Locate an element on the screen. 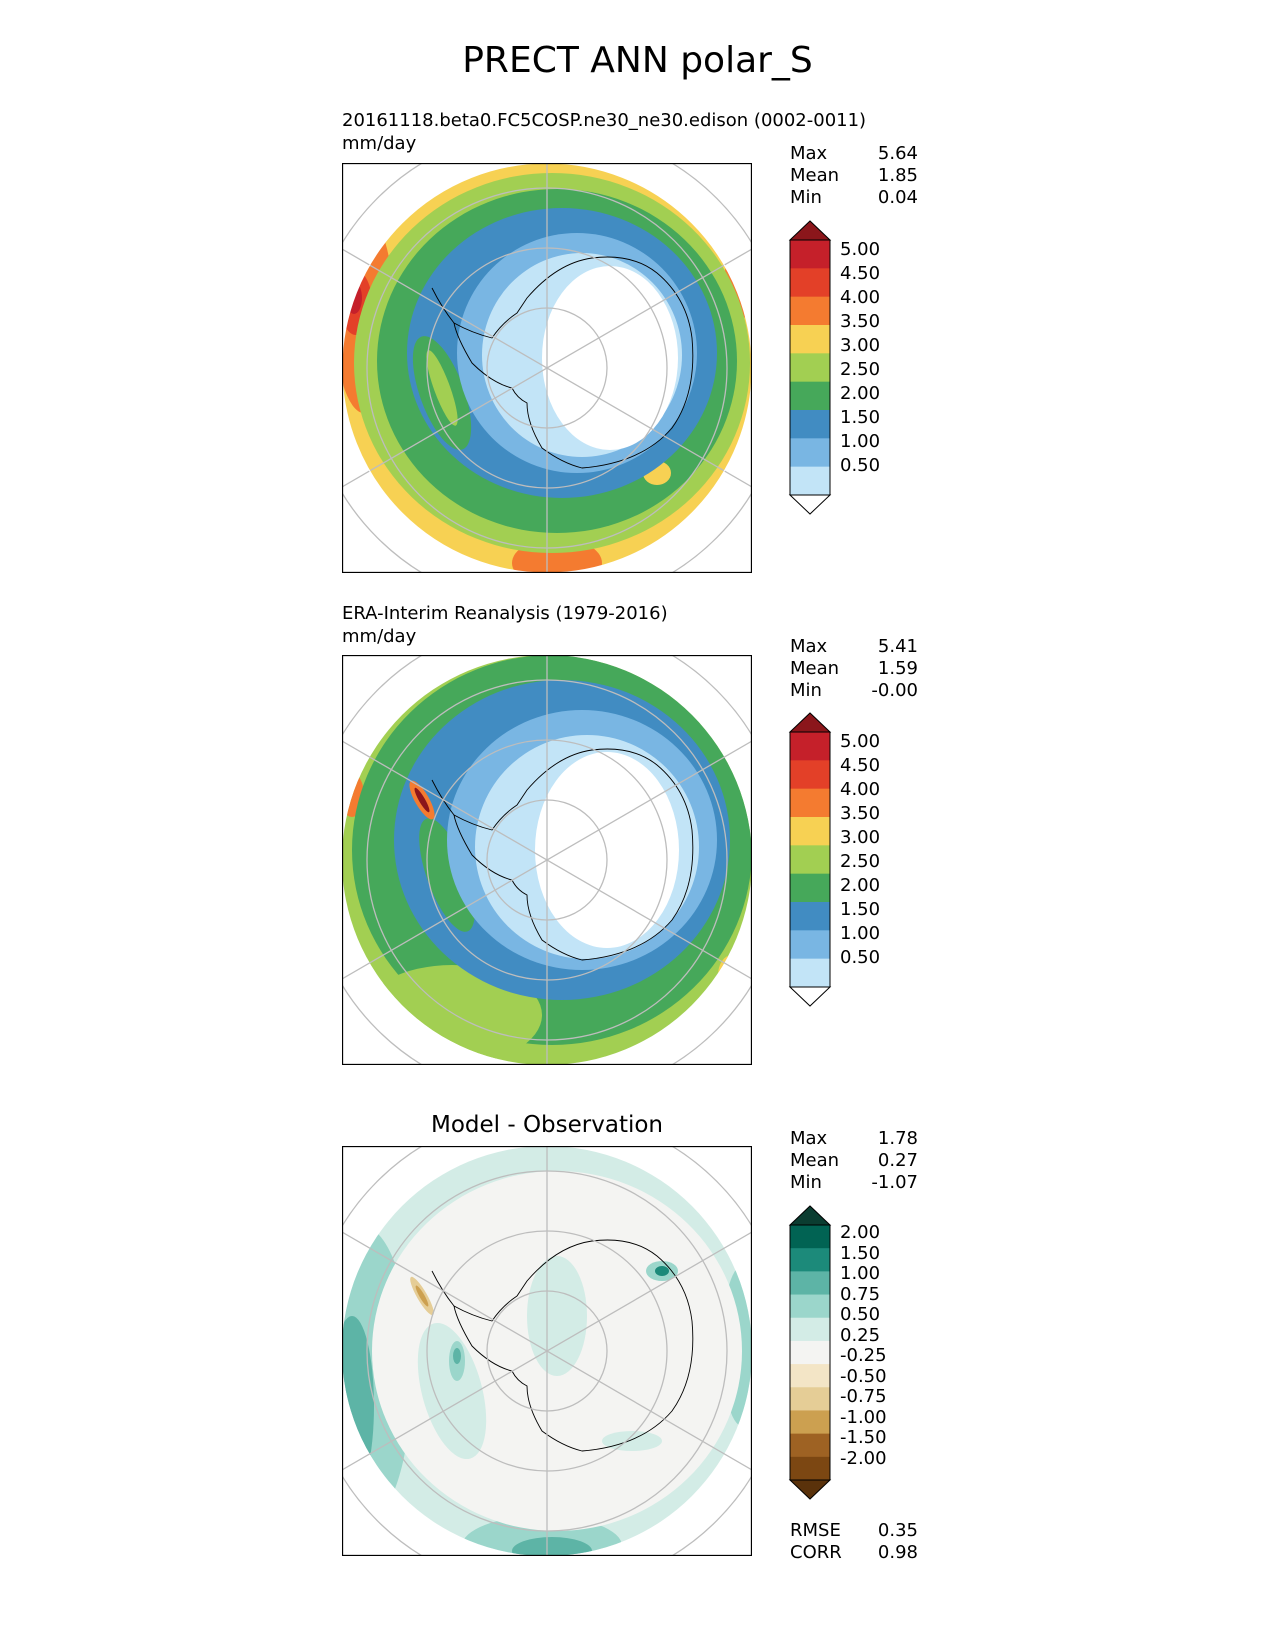 This screenshot has height=1650, width=1275. panel-obs-stats: Max 5.41 Mean 1.59 Min -0.00 is located at coordinates (854, 669).